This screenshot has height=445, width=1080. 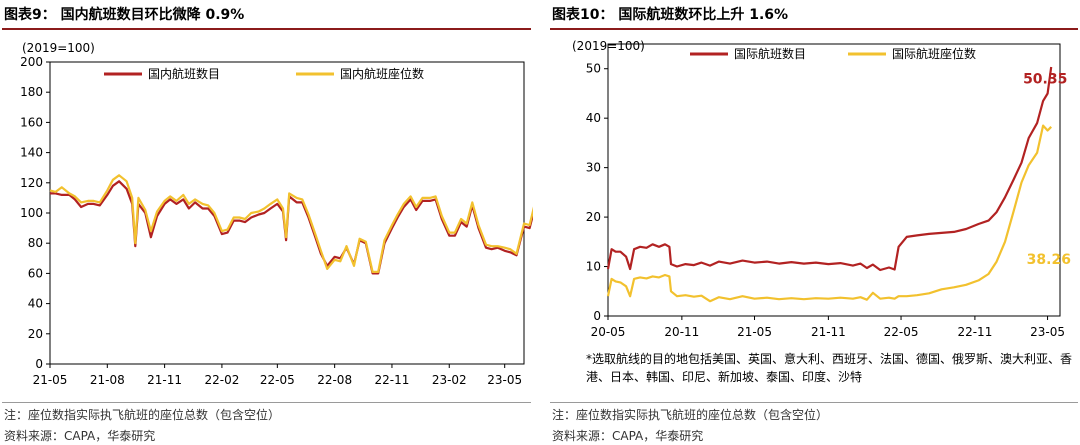 I want to click on value-annotation: 50.35, so click(x=1045, y=80).